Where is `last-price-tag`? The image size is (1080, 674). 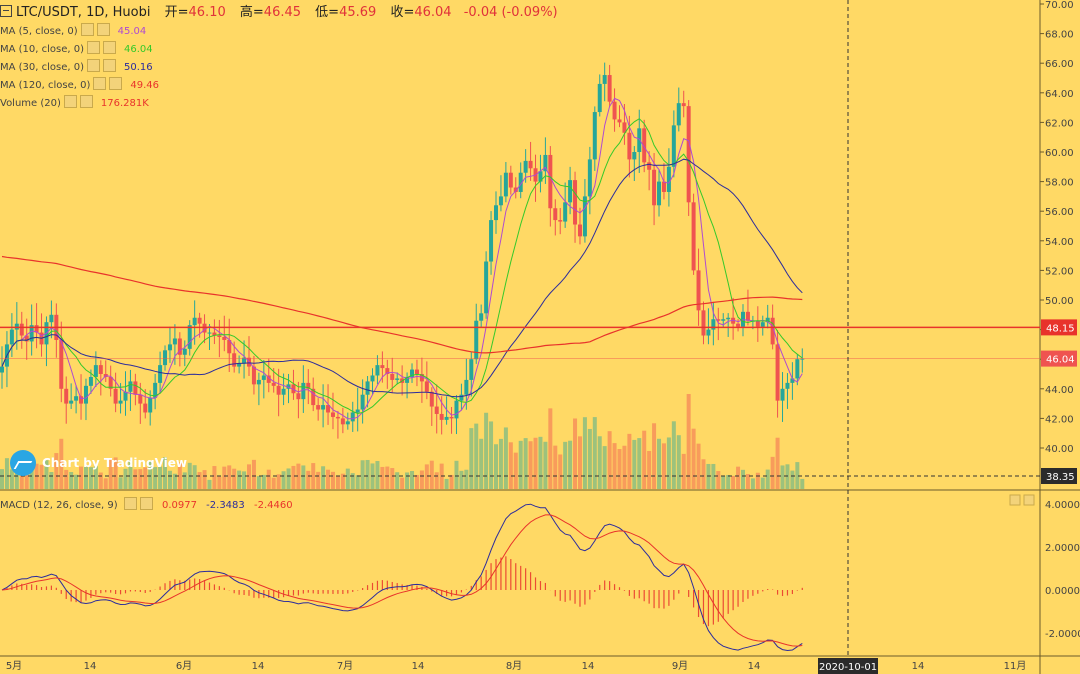 last-price-tag is located at coordinates (1059, 358).